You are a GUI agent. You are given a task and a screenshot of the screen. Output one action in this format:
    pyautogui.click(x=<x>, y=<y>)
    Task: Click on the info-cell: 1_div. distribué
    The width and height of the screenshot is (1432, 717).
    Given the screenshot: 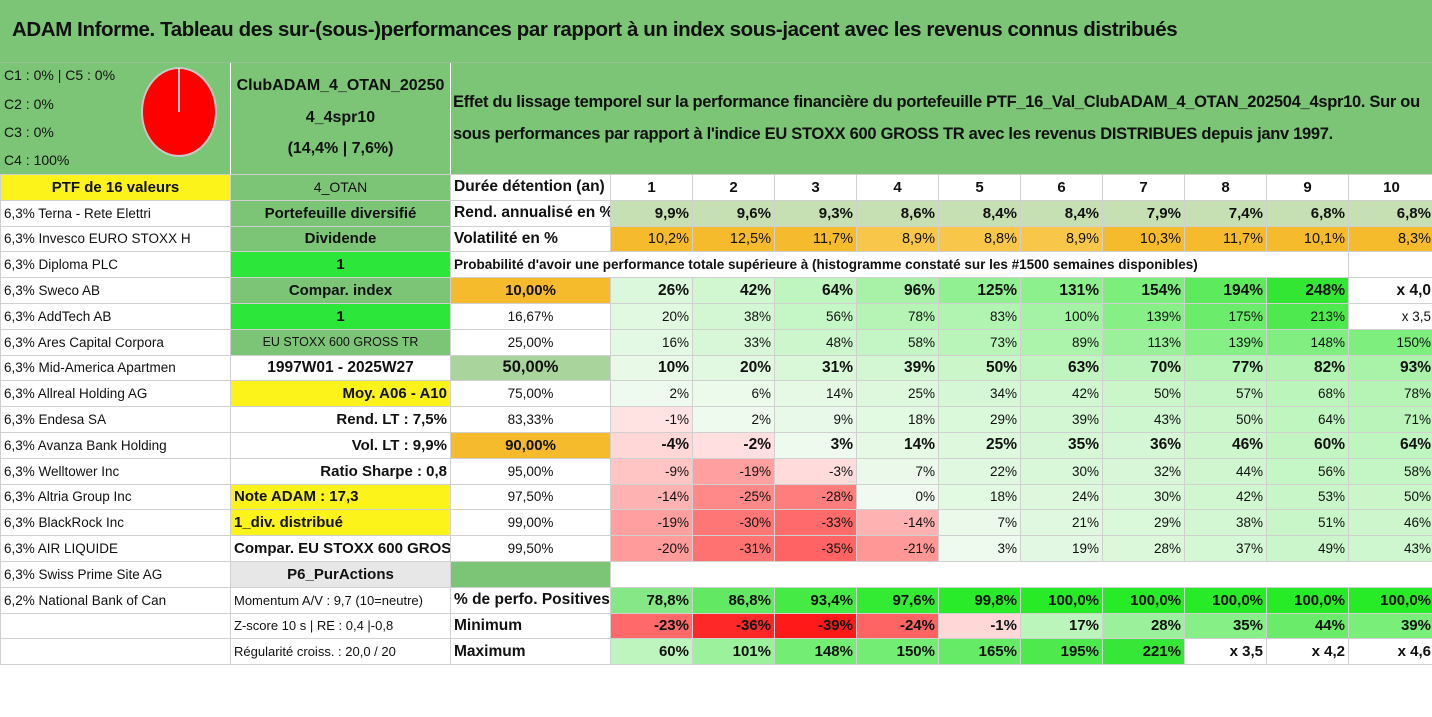 What is the action you would take?
    pyautogui.click(x=340, y=523)
    